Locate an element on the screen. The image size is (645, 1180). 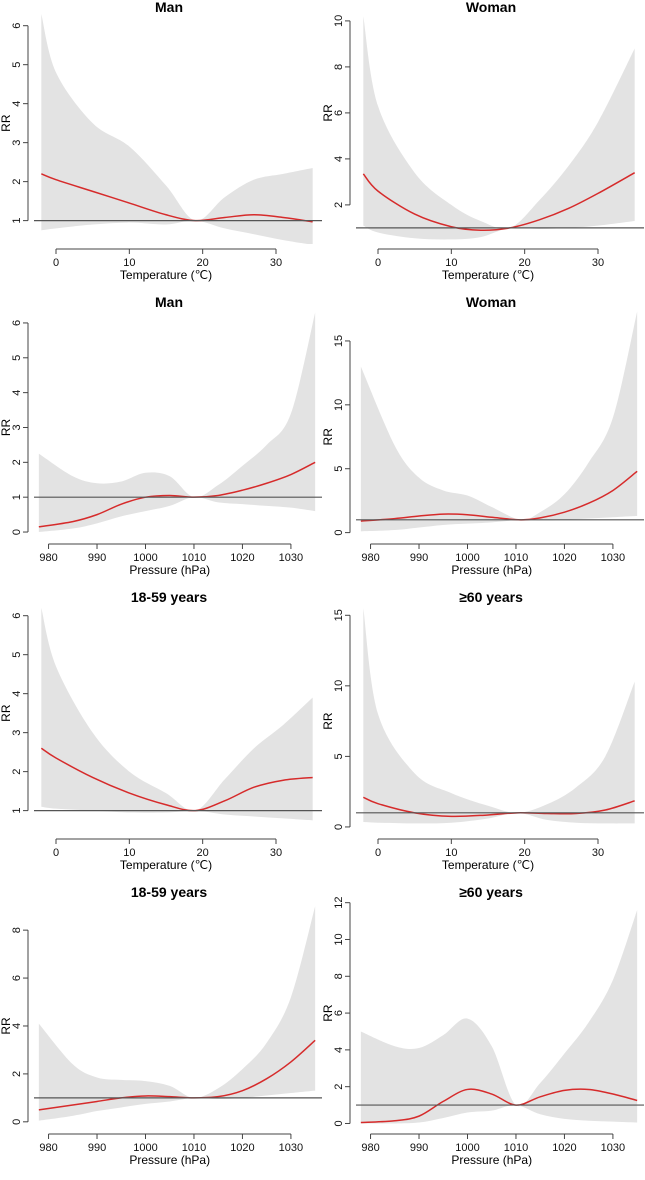
y-tick-label: 15 is located at coordinates (339, 615).